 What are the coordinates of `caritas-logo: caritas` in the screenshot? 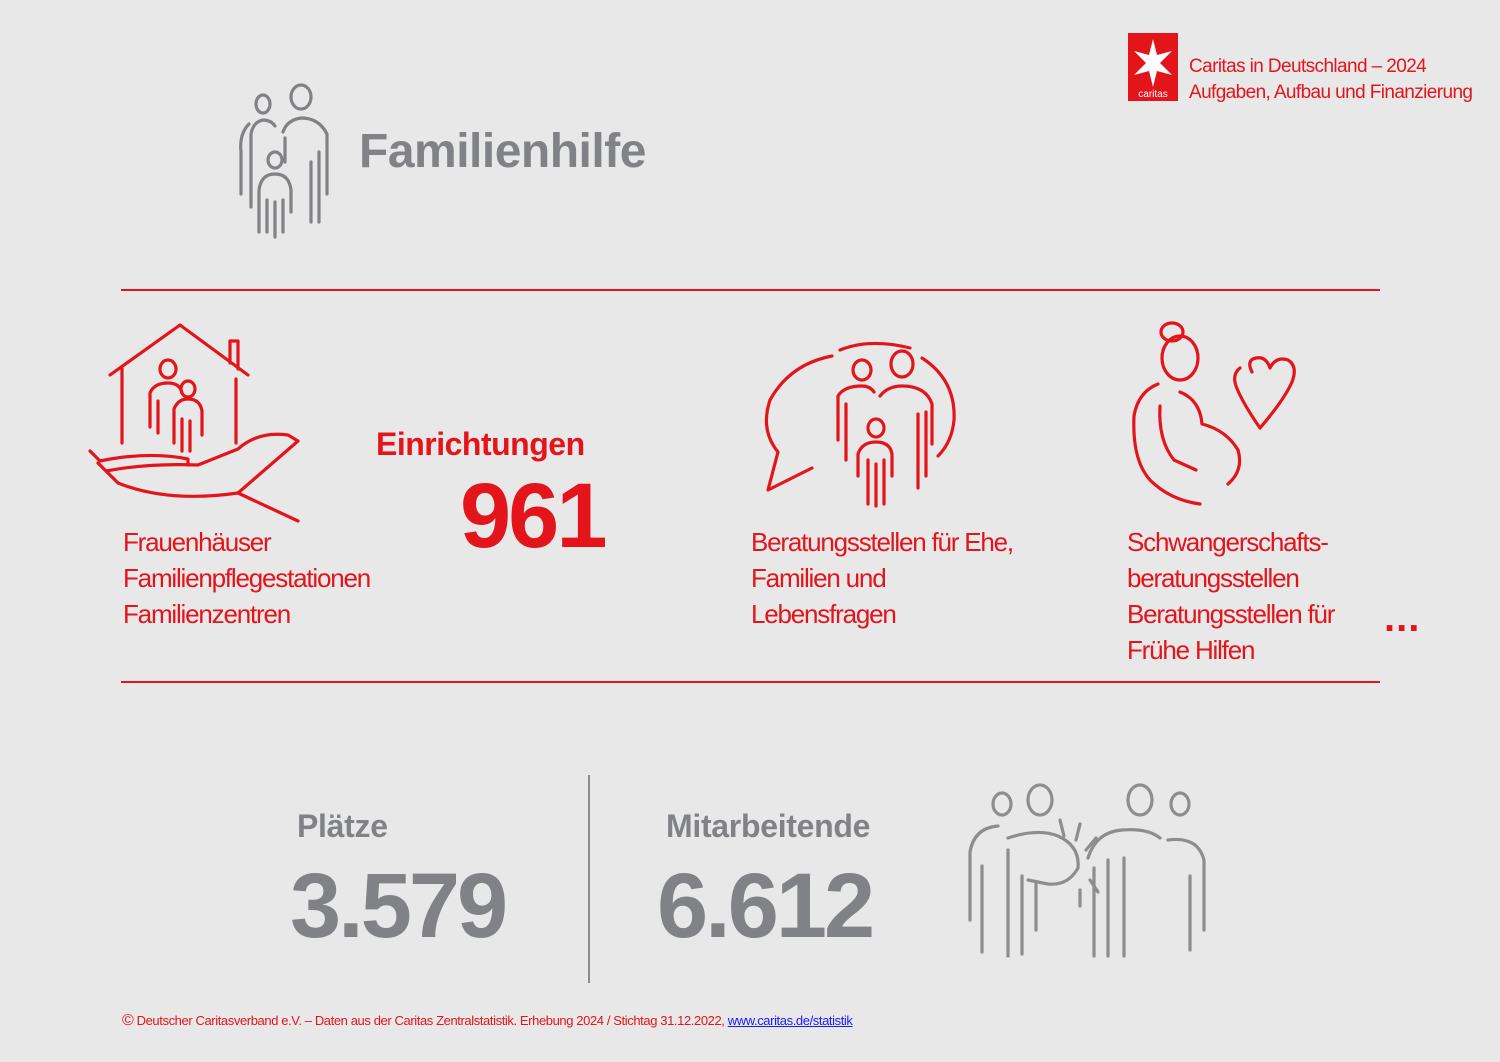 It's located at (1153, 67).